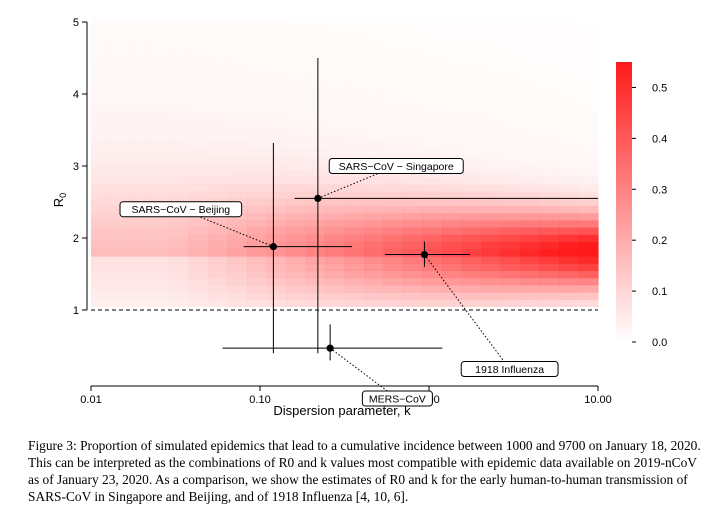  Describe the element at coordinates (641, 205) in the screenshot. I see `colorbar: 0.0 0.1 0.2 0.3 0.4 0.5` at that location.